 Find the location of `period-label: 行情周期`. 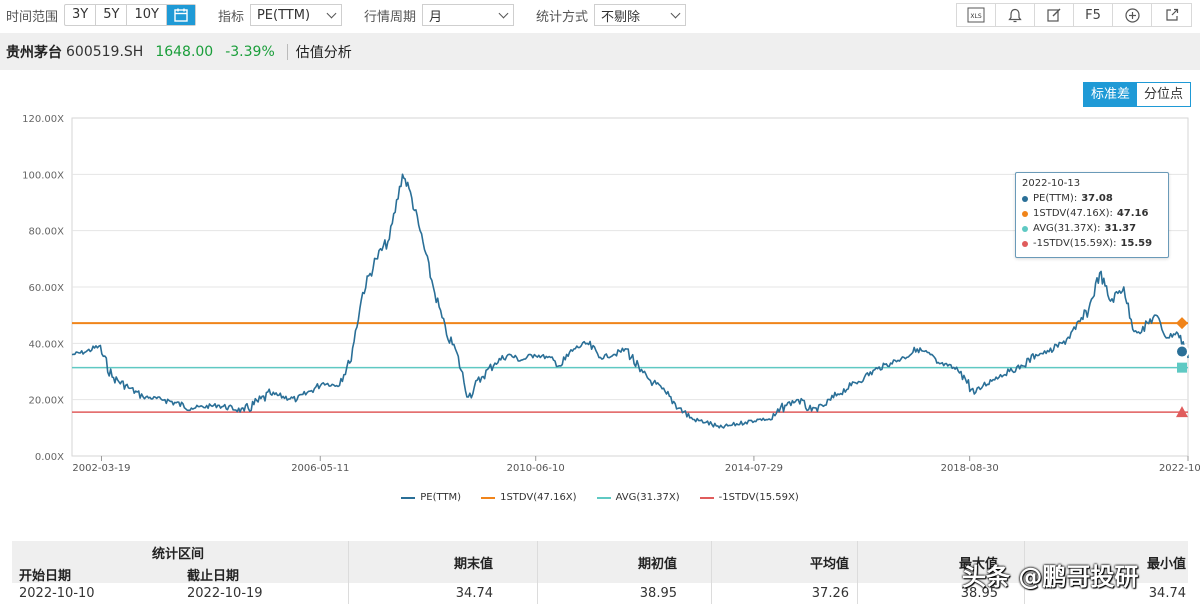

period-label: 行情周期 is located at coordinates (389, 17).